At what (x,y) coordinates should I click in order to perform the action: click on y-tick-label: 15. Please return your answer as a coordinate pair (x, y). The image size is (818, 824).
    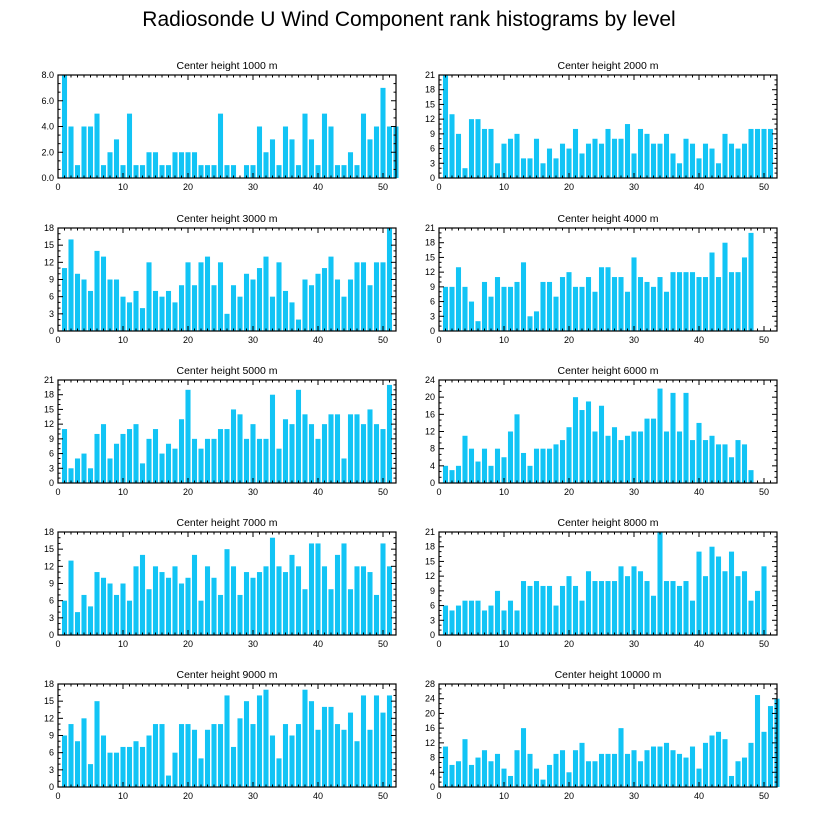
    Looking at the image, I should click on (430, 561).